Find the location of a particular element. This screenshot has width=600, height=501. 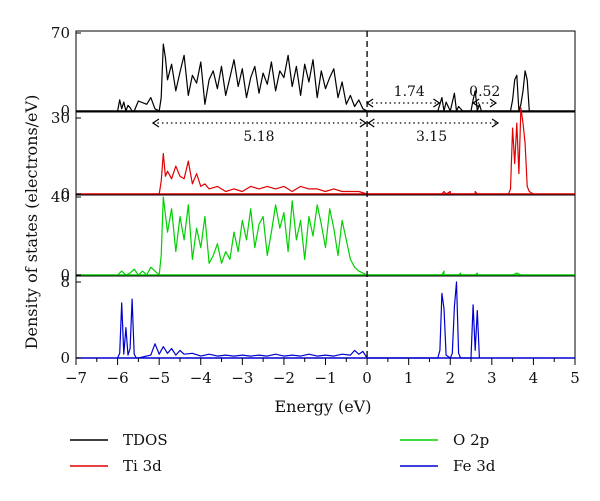

legend-label: TDOS is located at coordinates (145, 440).